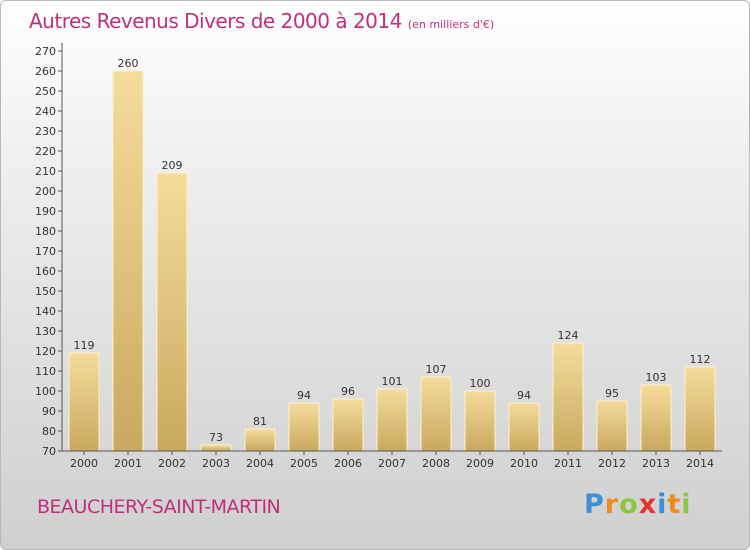  I want to click on x-tick-label: 2005, so click(304, 463).